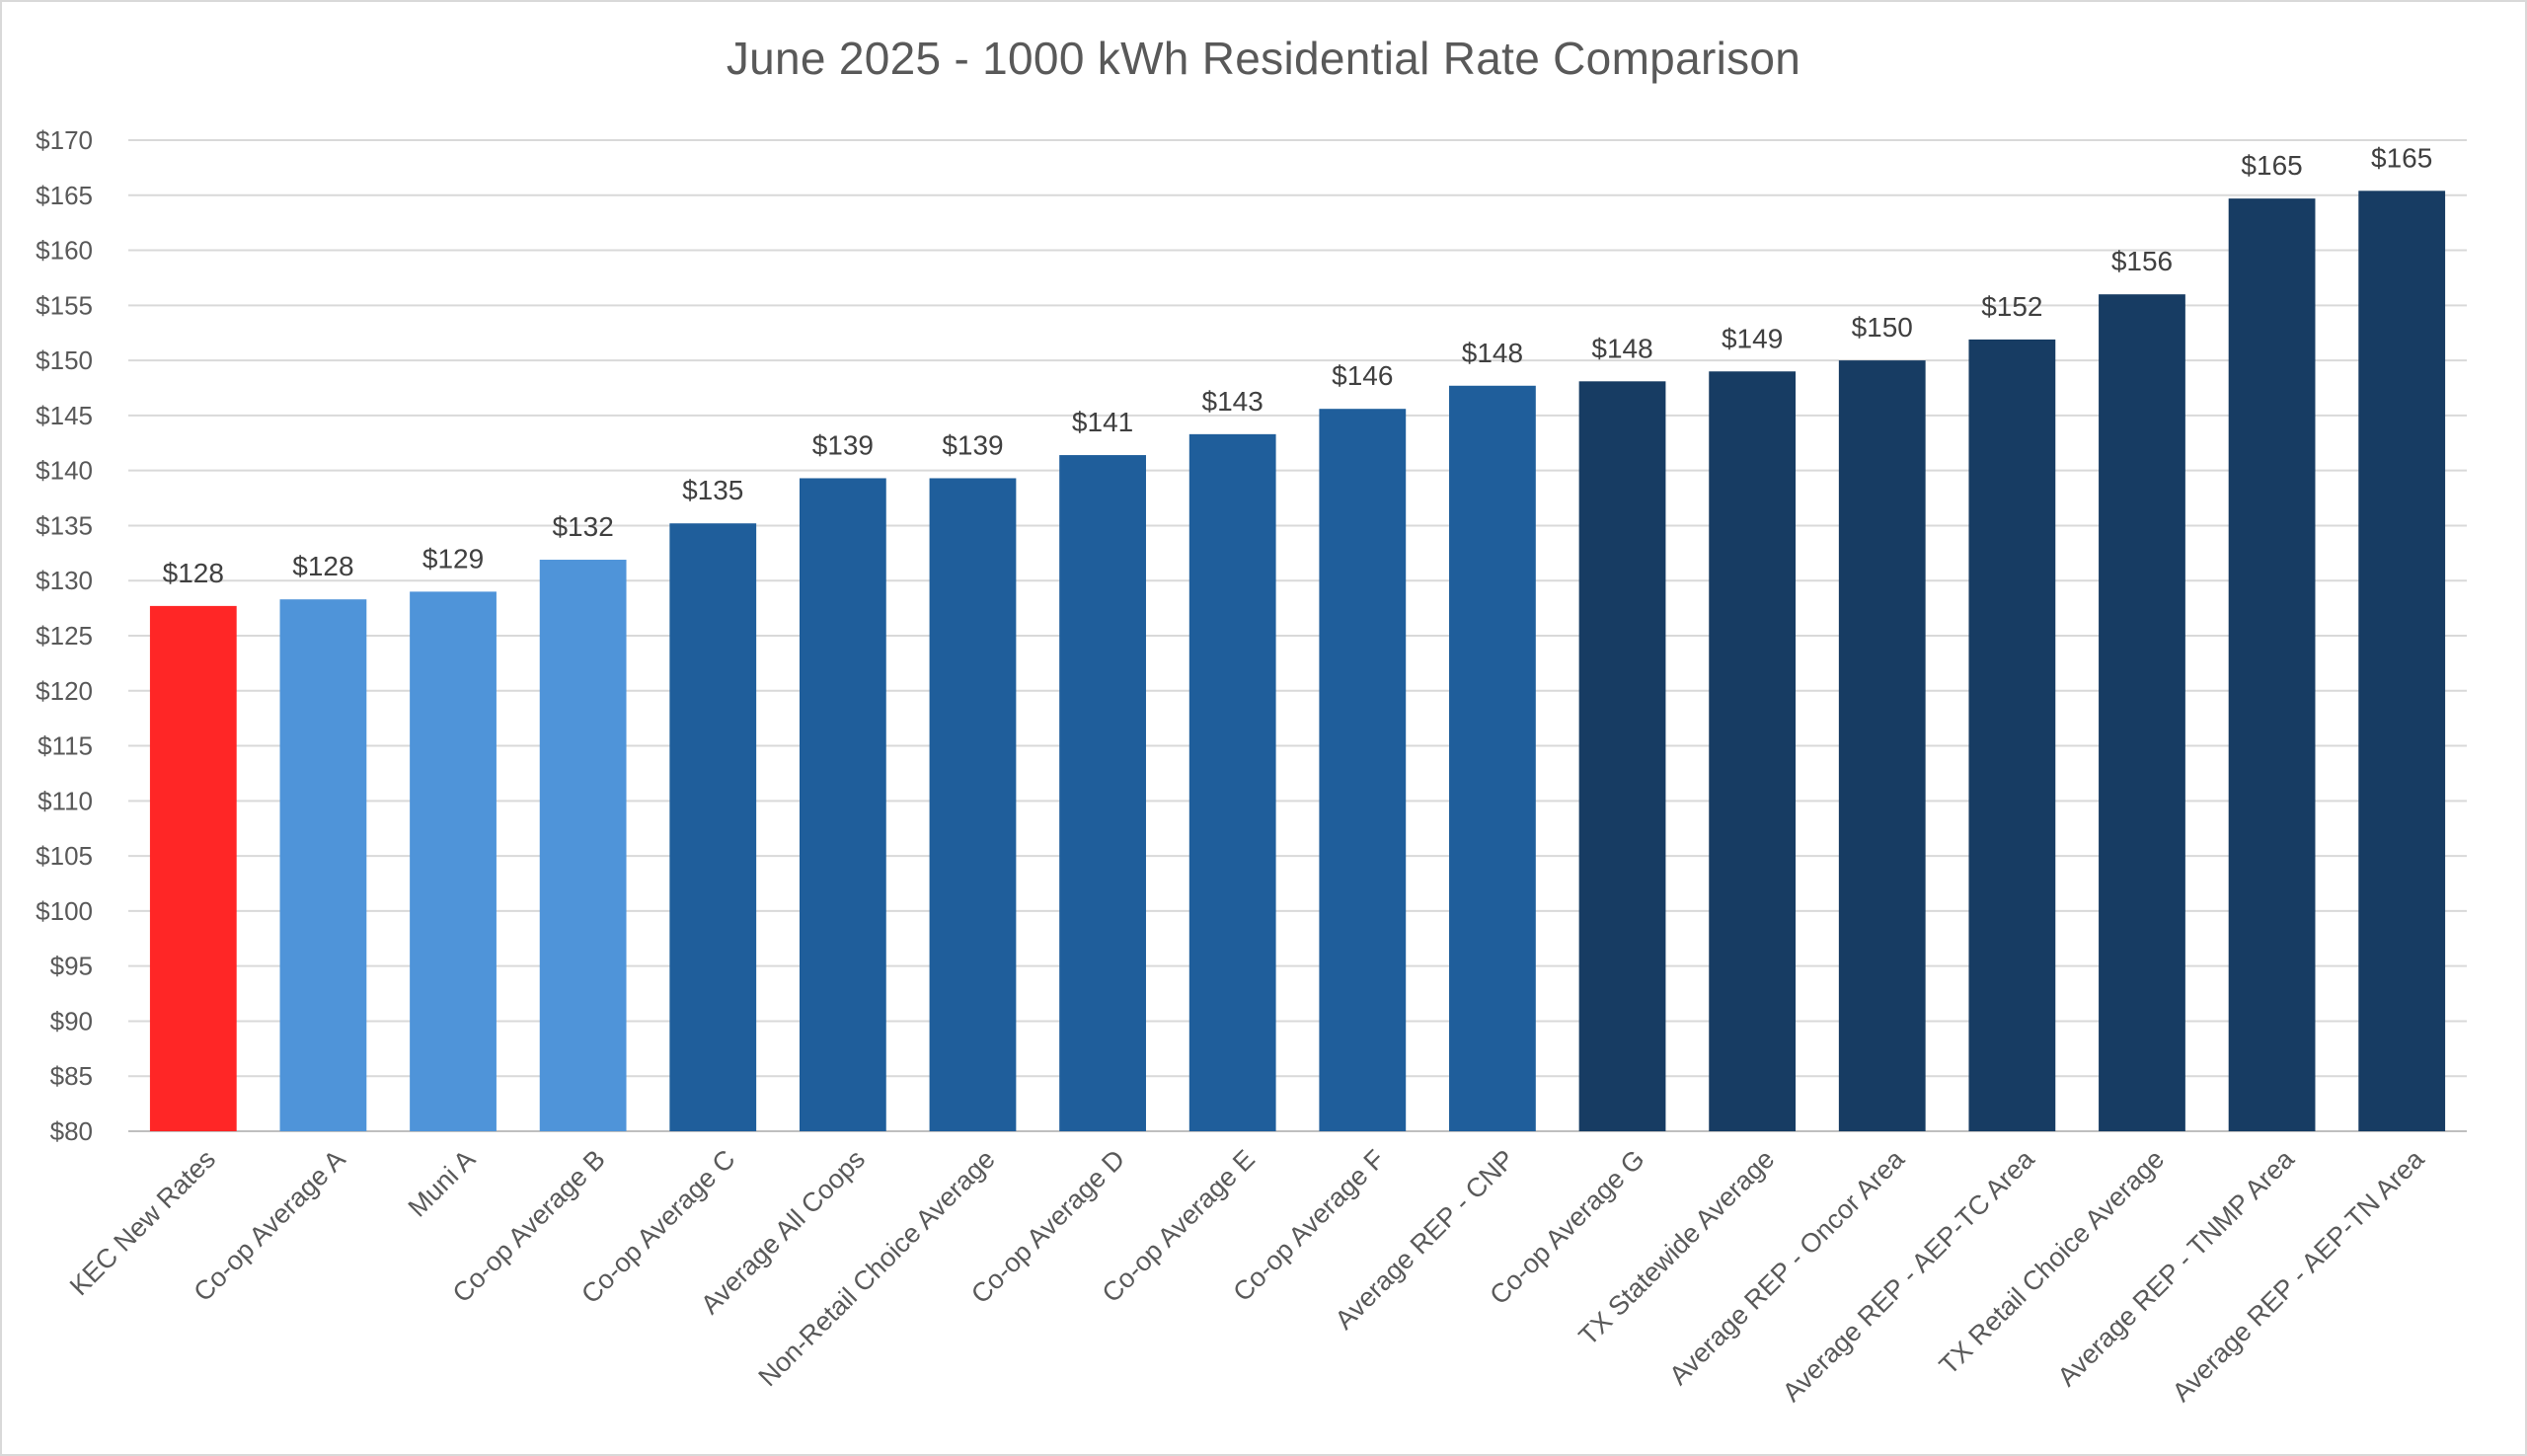 Image resolution: width=2527 pixels, height=1456 pixels. Describe the element at coordinates (64, 580) in the screenshot. I see `y-tick-label: $130` at that location.